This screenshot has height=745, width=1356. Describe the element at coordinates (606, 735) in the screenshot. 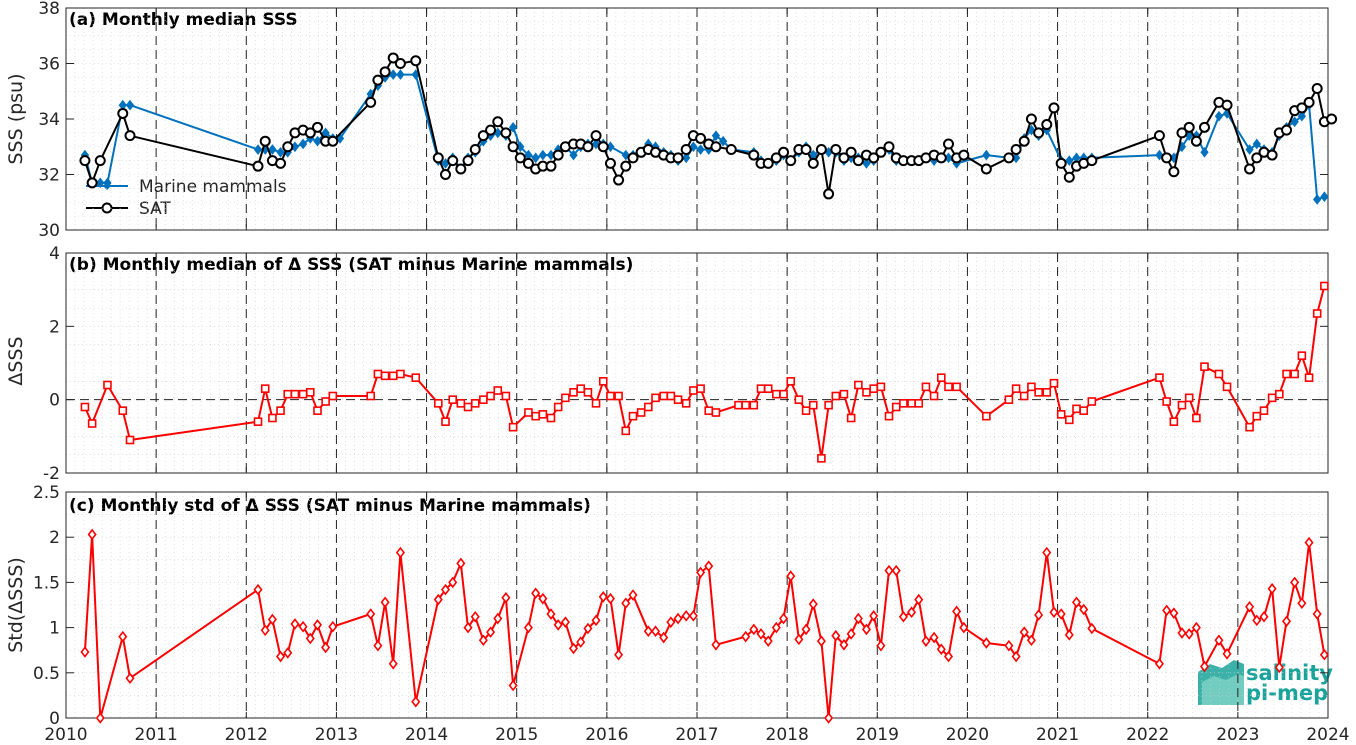

I see `x-tick-label: 2016` at that location.